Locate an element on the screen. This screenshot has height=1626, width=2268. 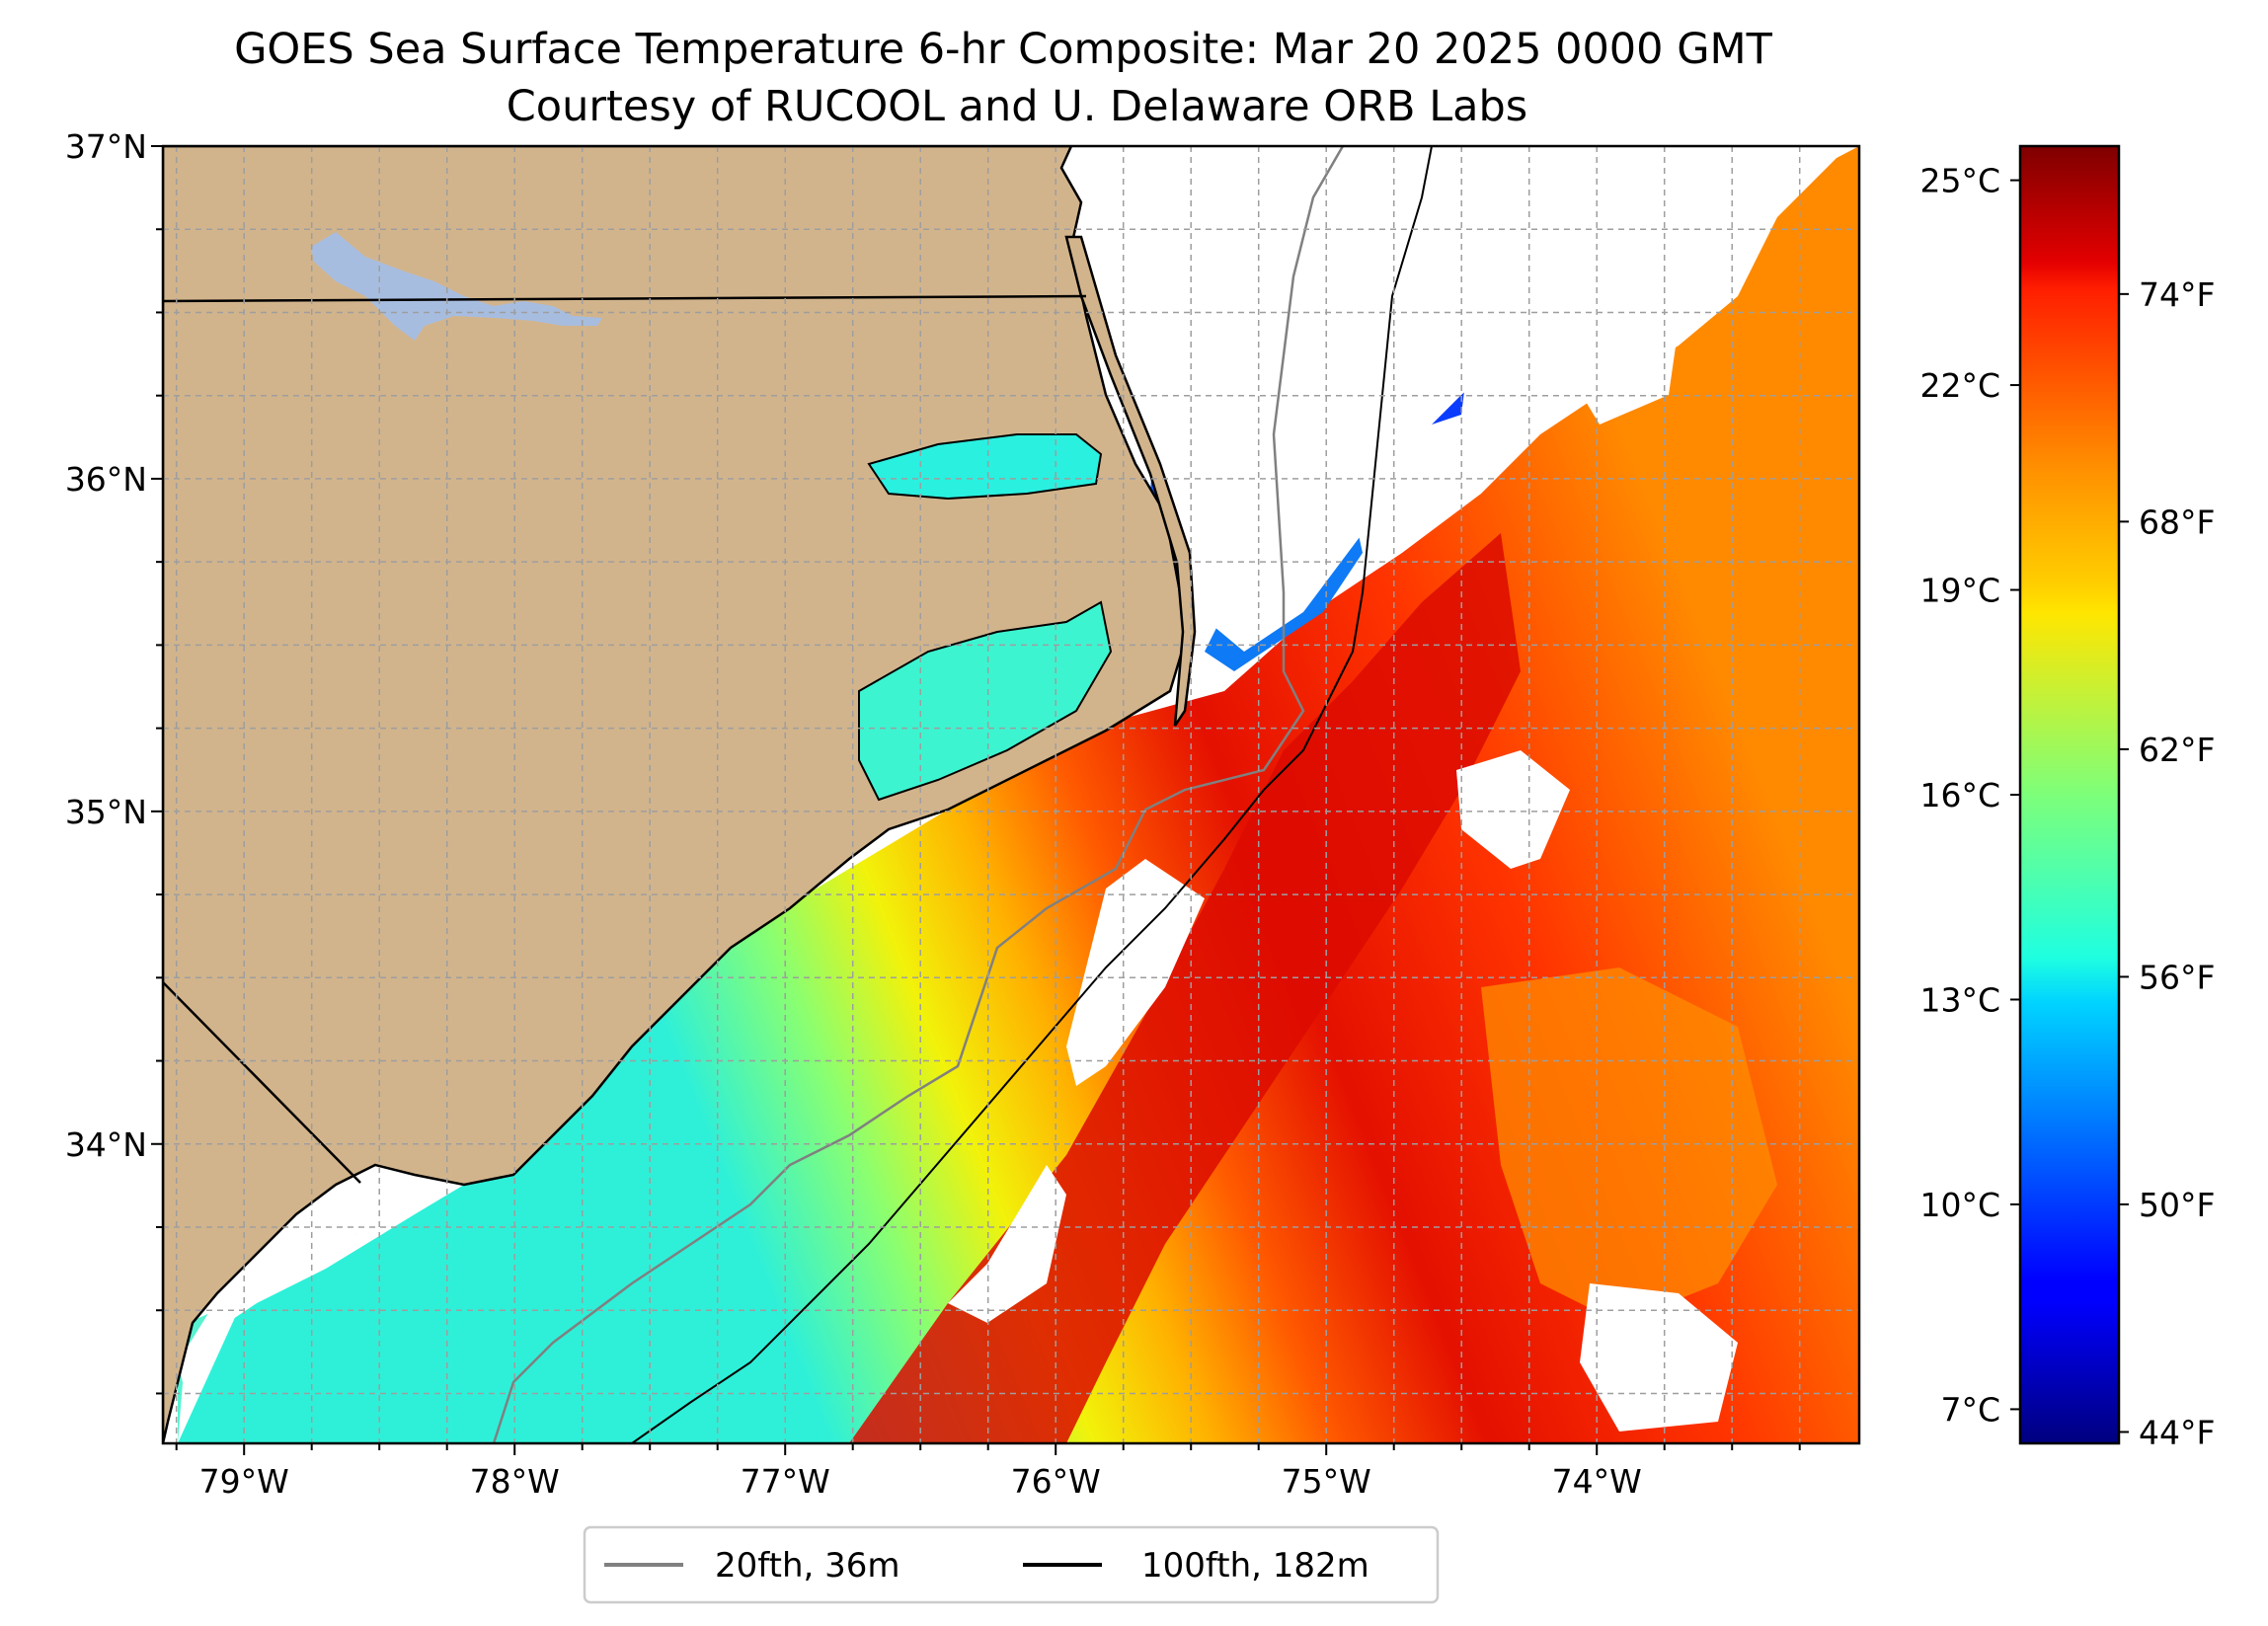
celsius-tick-label: 13°C is located at coordinates (1959, 999).